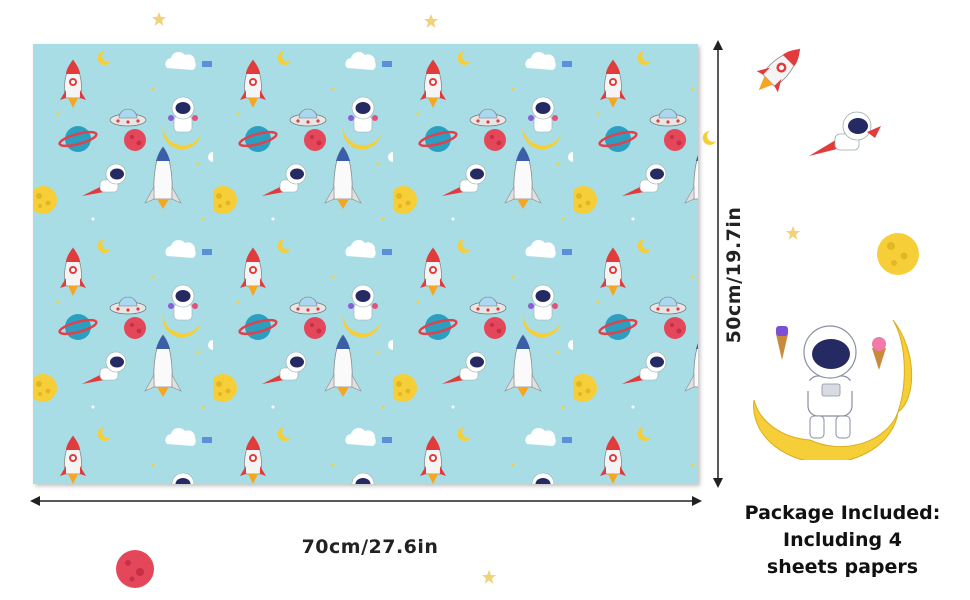 The height and width of the screenshot is (600, 970). What do you see at coordinates (718, 264) in the screenshot?
I see `height-dimension-arrow` at bounding box center [718, 264].